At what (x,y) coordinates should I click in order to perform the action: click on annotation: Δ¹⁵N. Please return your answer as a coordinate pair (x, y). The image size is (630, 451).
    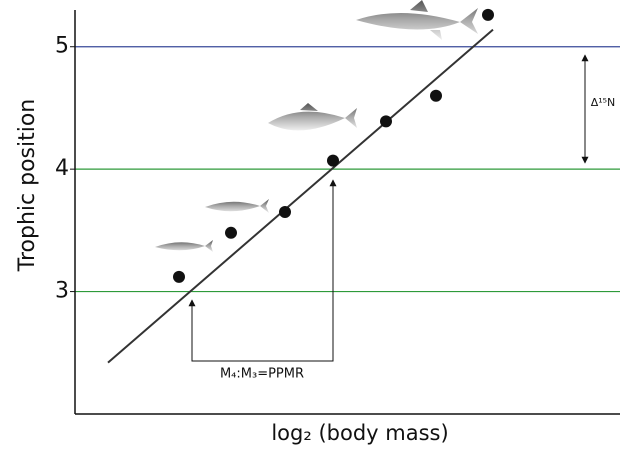
    Looking at the image, I should click on (603, 102).